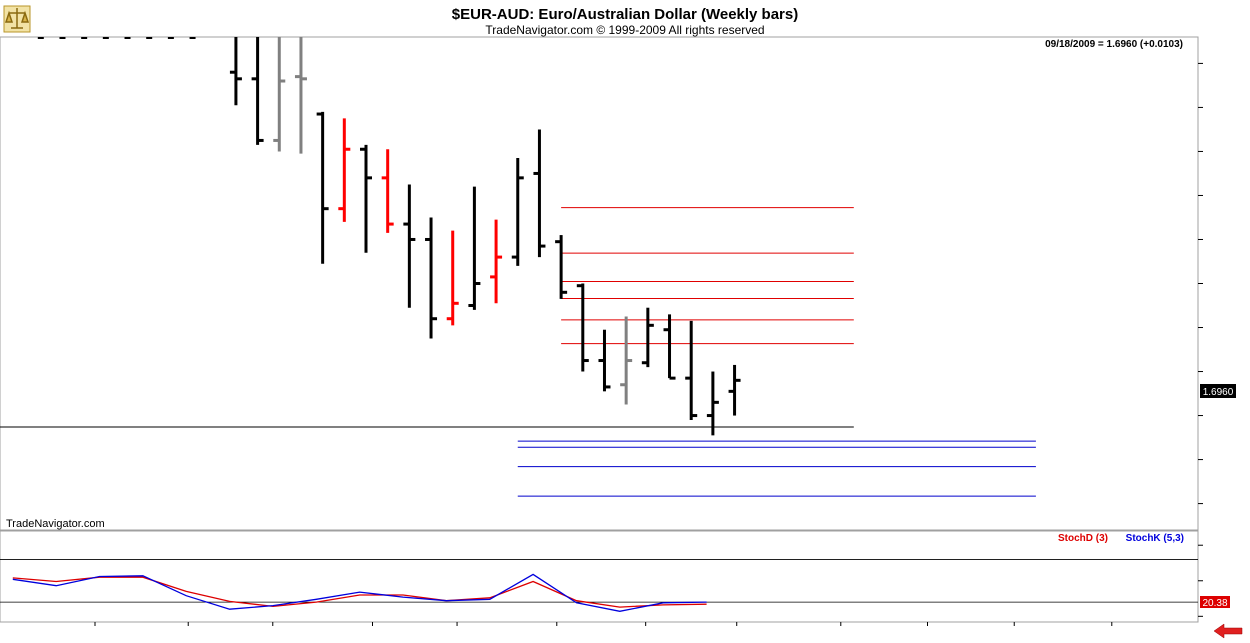 The height and width of the screenshot is (643, 1250). I want to click on scroll-left-arrow-icon, so click(1228, 631).